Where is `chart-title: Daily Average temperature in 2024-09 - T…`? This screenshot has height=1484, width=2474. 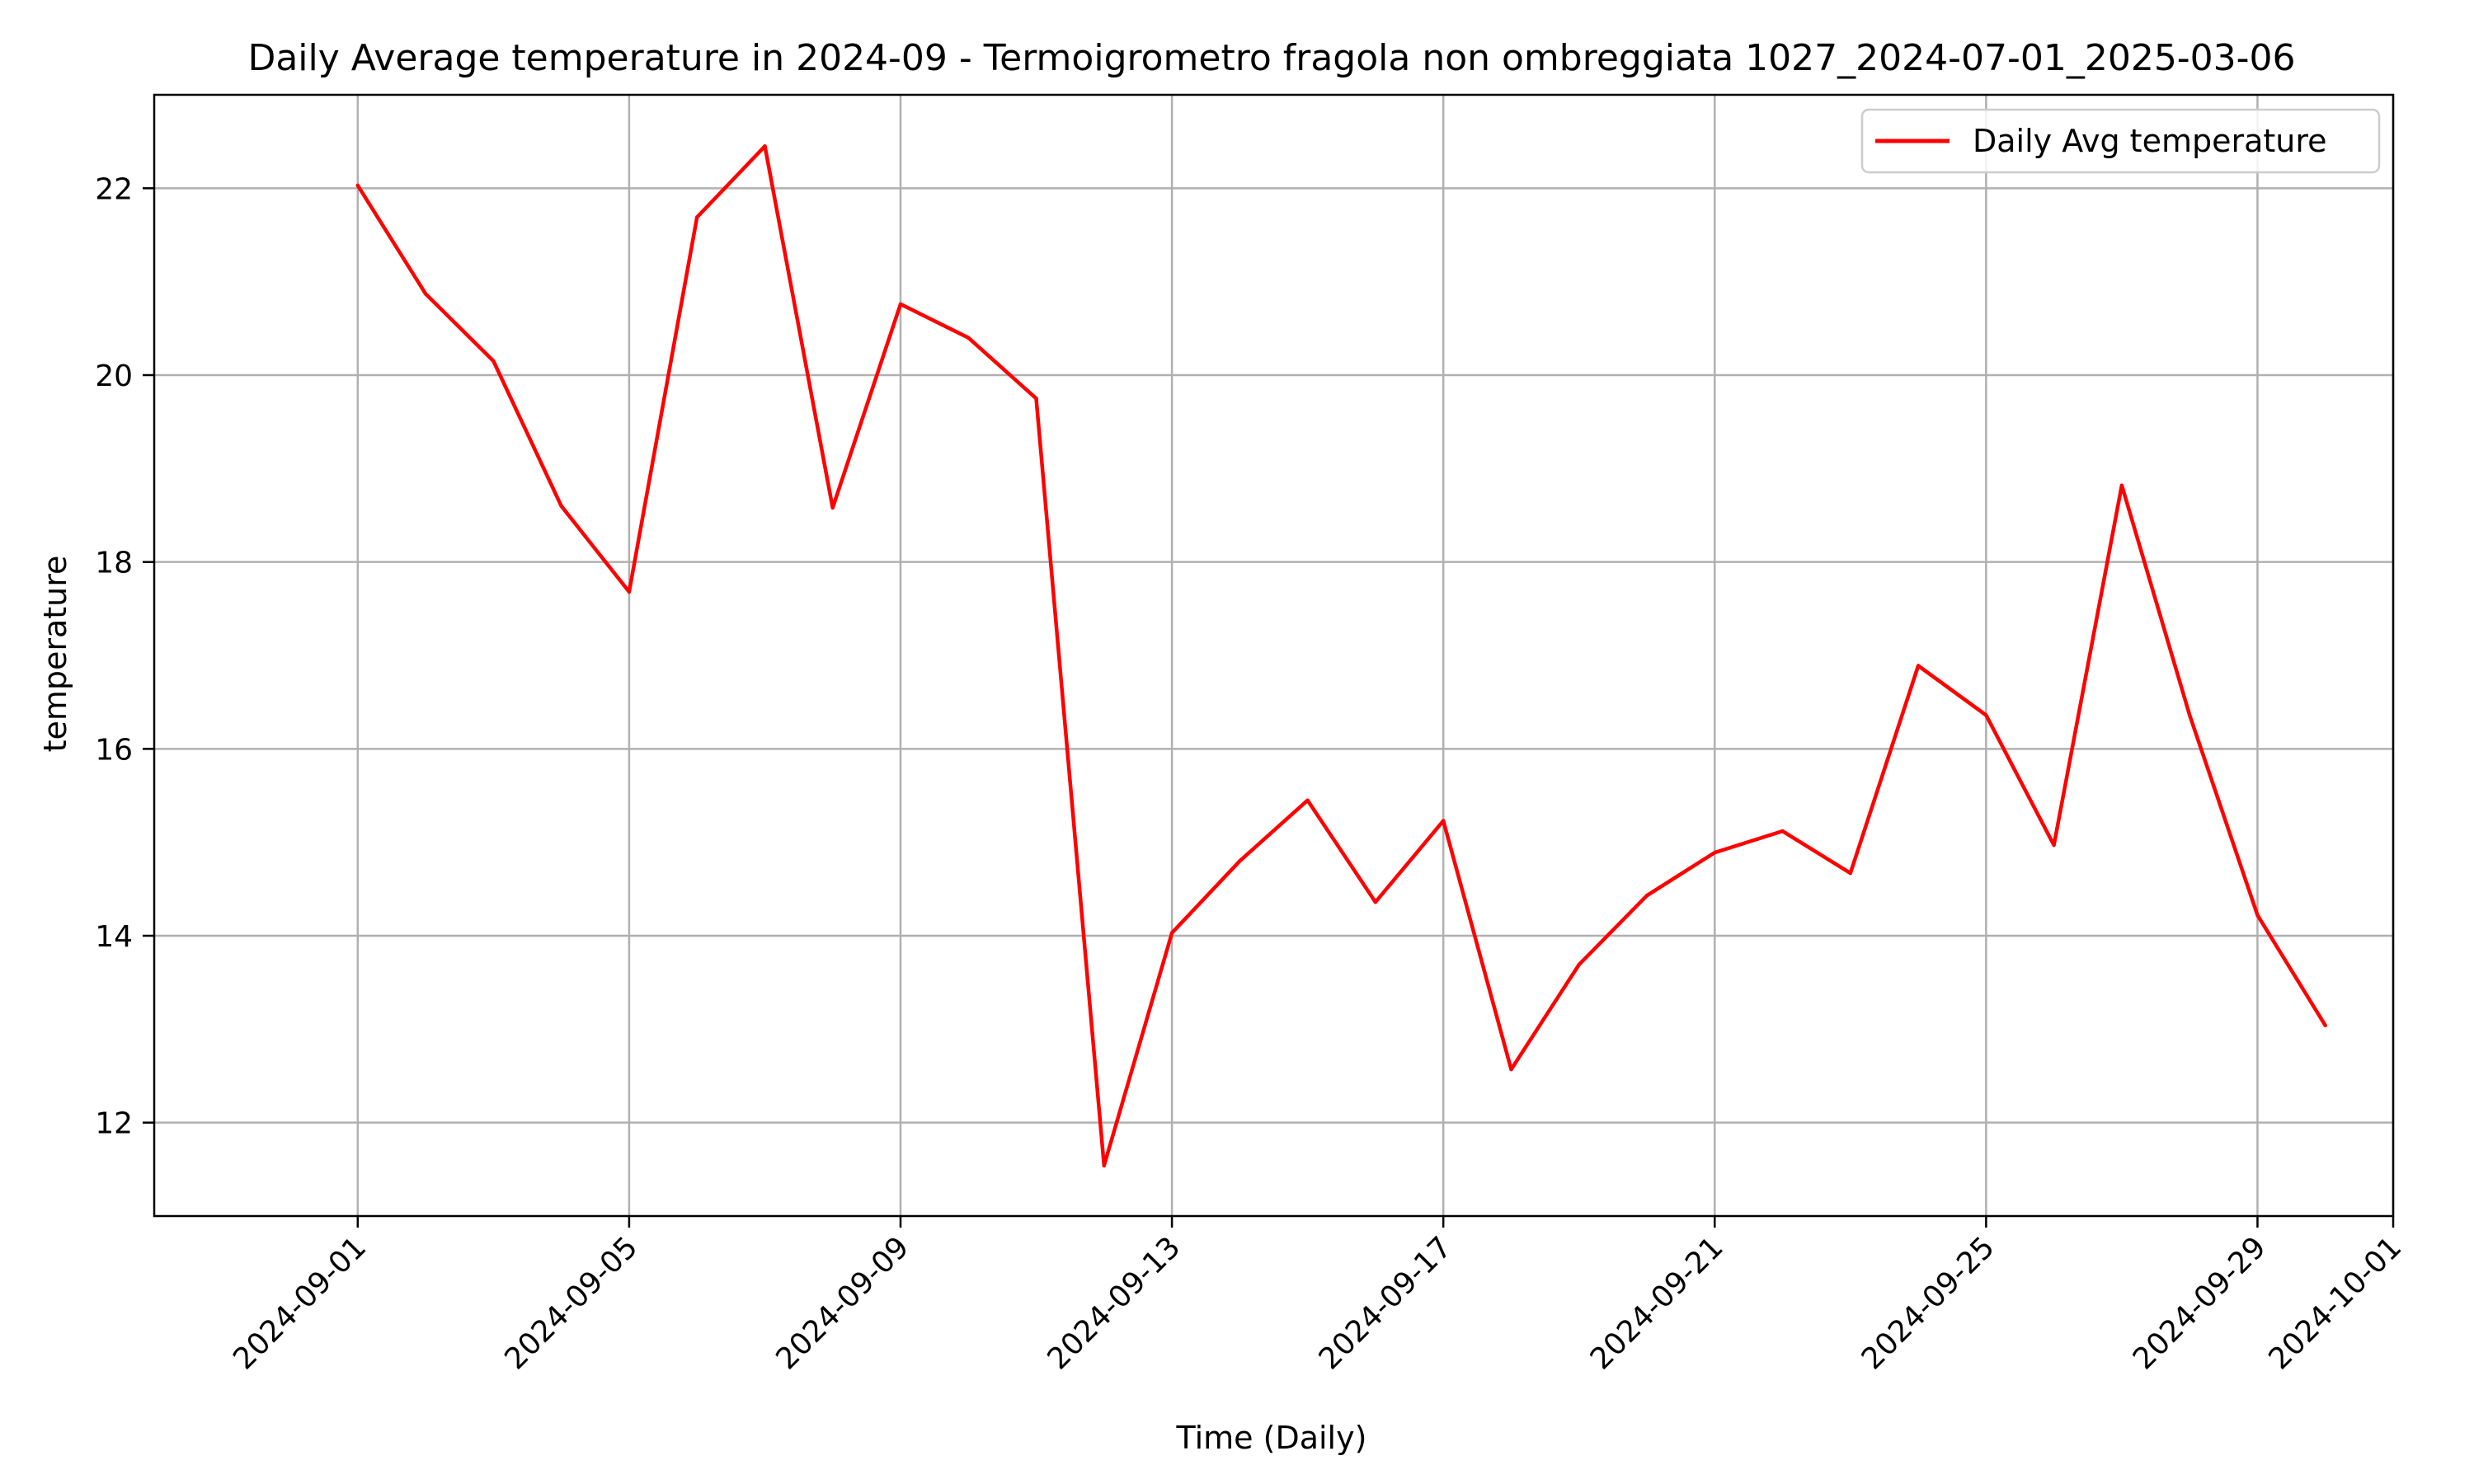
chart-title: Daily Average temperature in 2024-09 - T… is located at coordinates (1271, 58).